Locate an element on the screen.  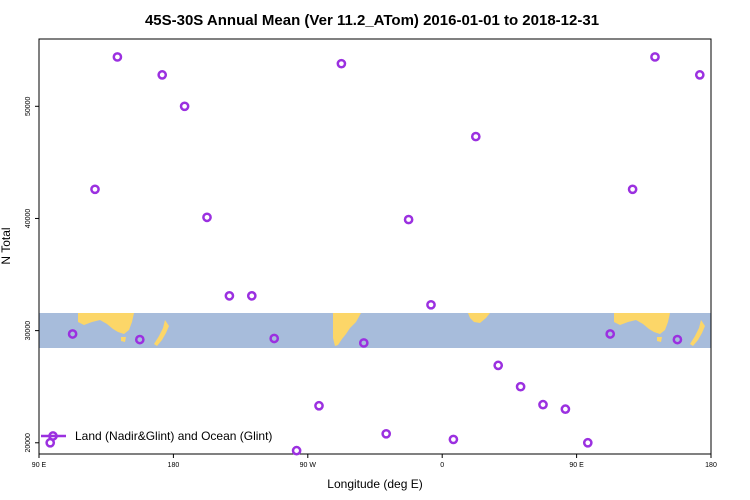
continent-tasmania is located at coordinates (123, 339).